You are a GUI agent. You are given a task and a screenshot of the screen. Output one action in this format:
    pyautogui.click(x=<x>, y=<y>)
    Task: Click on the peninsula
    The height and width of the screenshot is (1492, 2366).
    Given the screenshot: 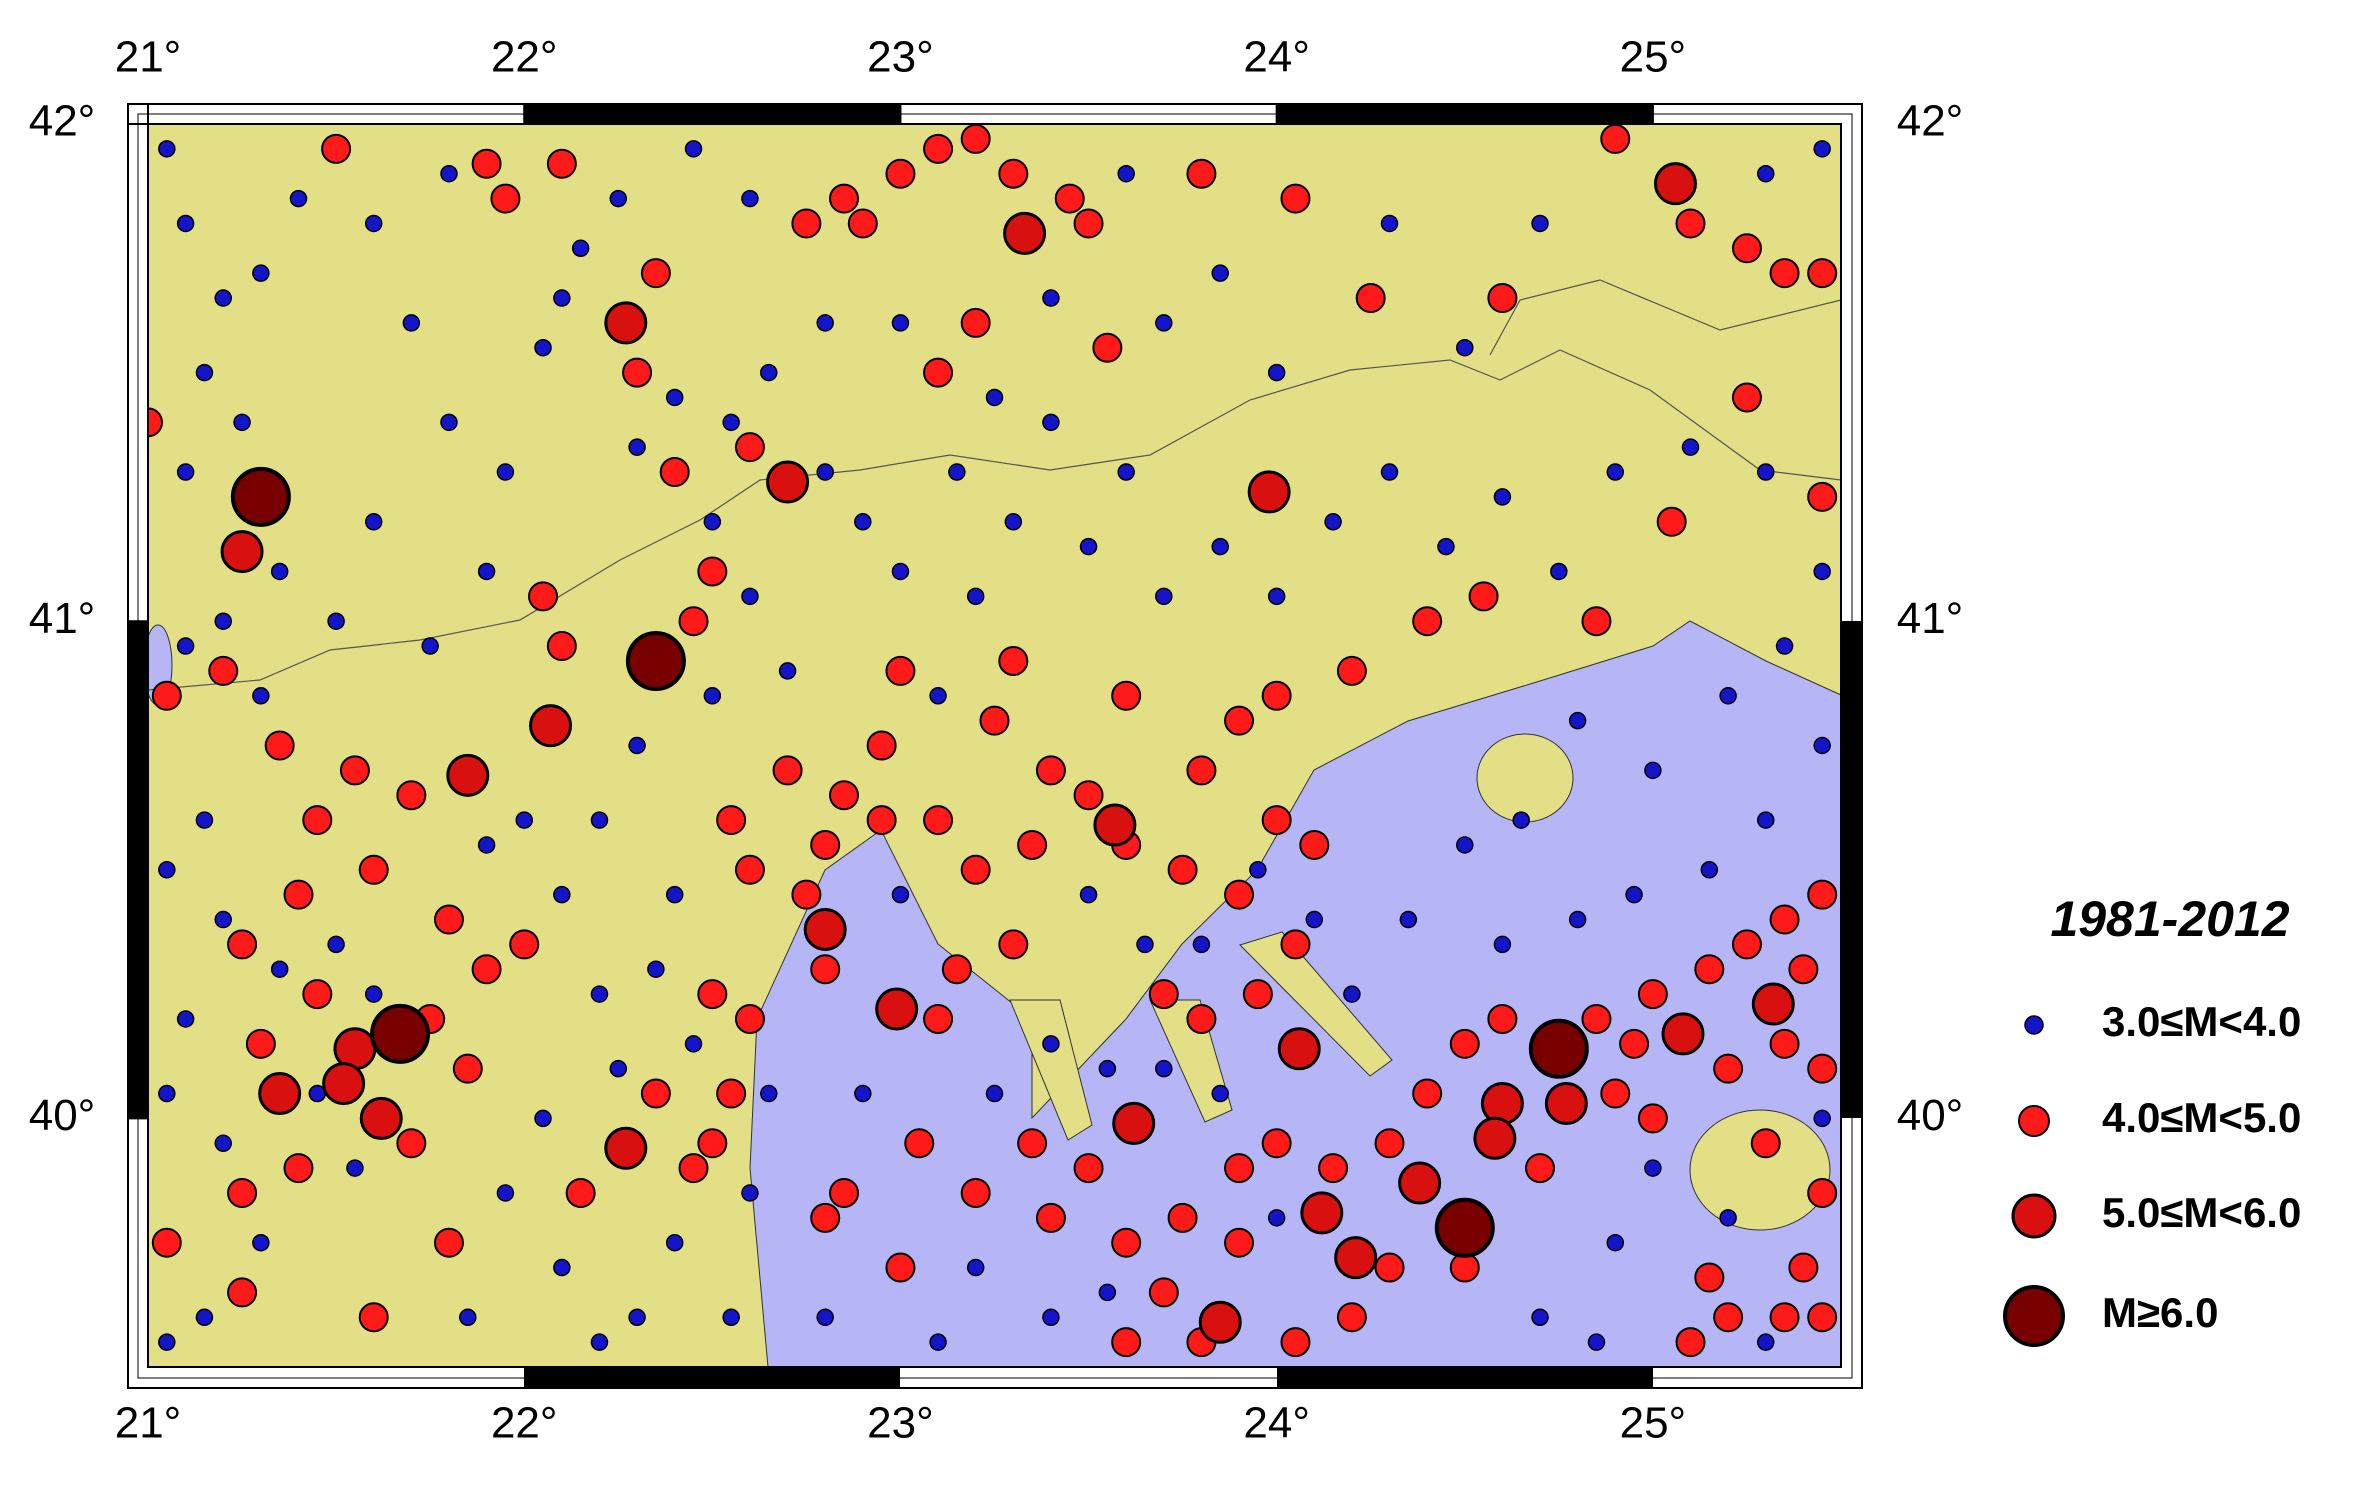 What is the action you would take?
    pyautogui.click(x=1051, y=1070)
    